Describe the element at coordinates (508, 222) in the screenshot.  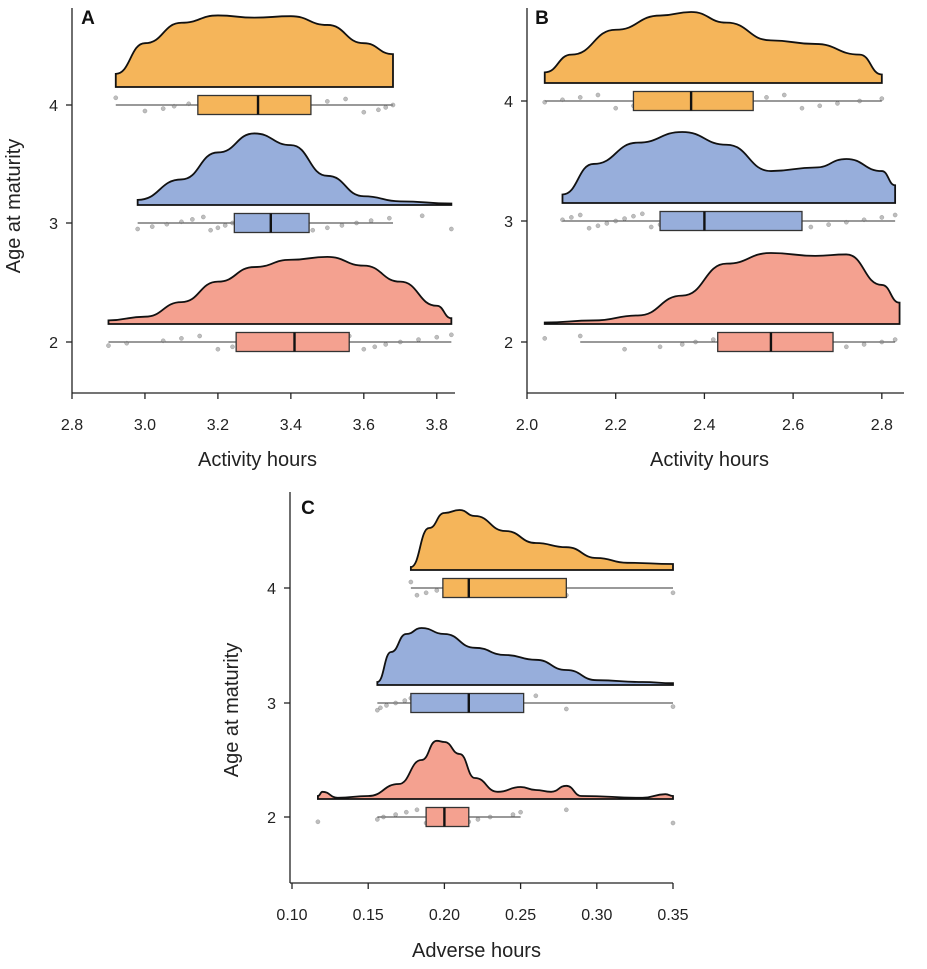
I see `y-tick-label: 3` at that location.